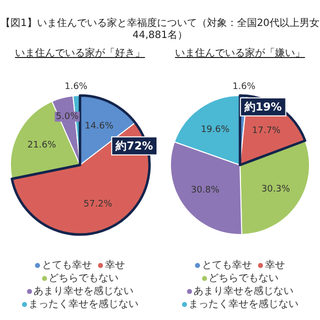  What do you see at coordinates (134, 146) in the screenshot?
I see `text: 約72%` at bounding box center [134, 146].